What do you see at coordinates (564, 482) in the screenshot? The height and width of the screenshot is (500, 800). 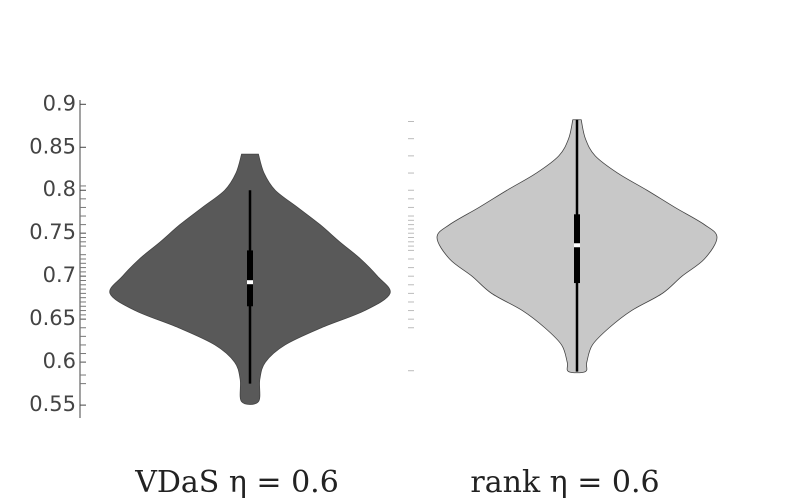 I see `category-label: rank η = 0.6` at bounding box center [564, 482].